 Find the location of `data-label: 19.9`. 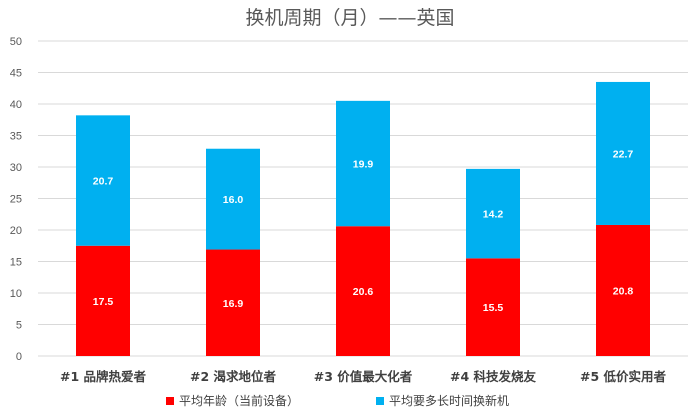

data-label: 19.9 is located at coordinates (363, 165).